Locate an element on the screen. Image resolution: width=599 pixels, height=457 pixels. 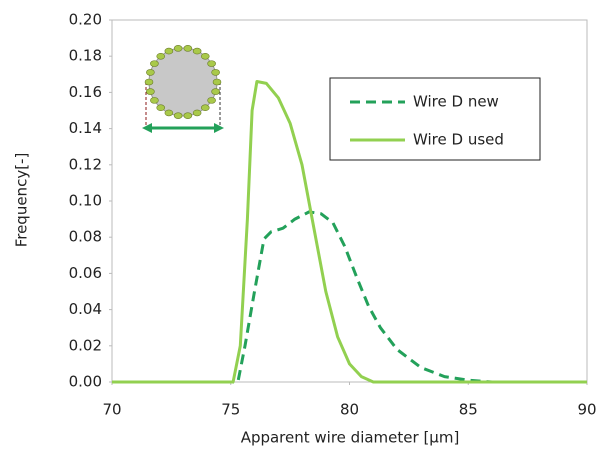
x-tick-label: 90 is located at coordinates (586, 410).